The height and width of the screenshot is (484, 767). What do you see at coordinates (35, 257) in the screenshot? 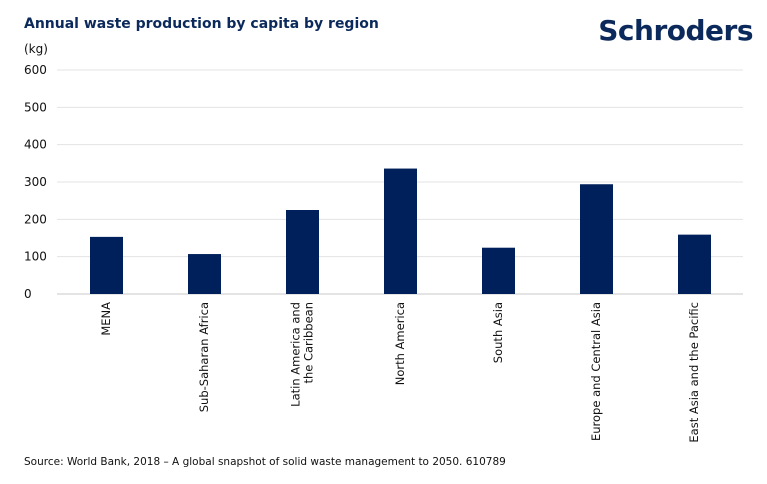
I see `y-tick-label: 100` at bounding box center [35, 257].